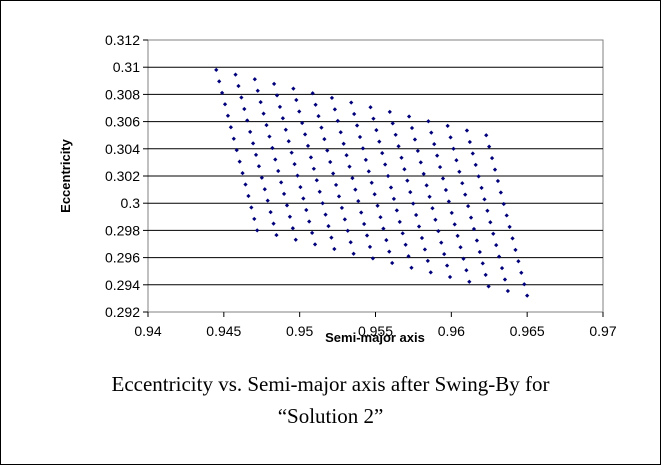  I want to click on y-tick-label: 0.306, so click(122, 122).